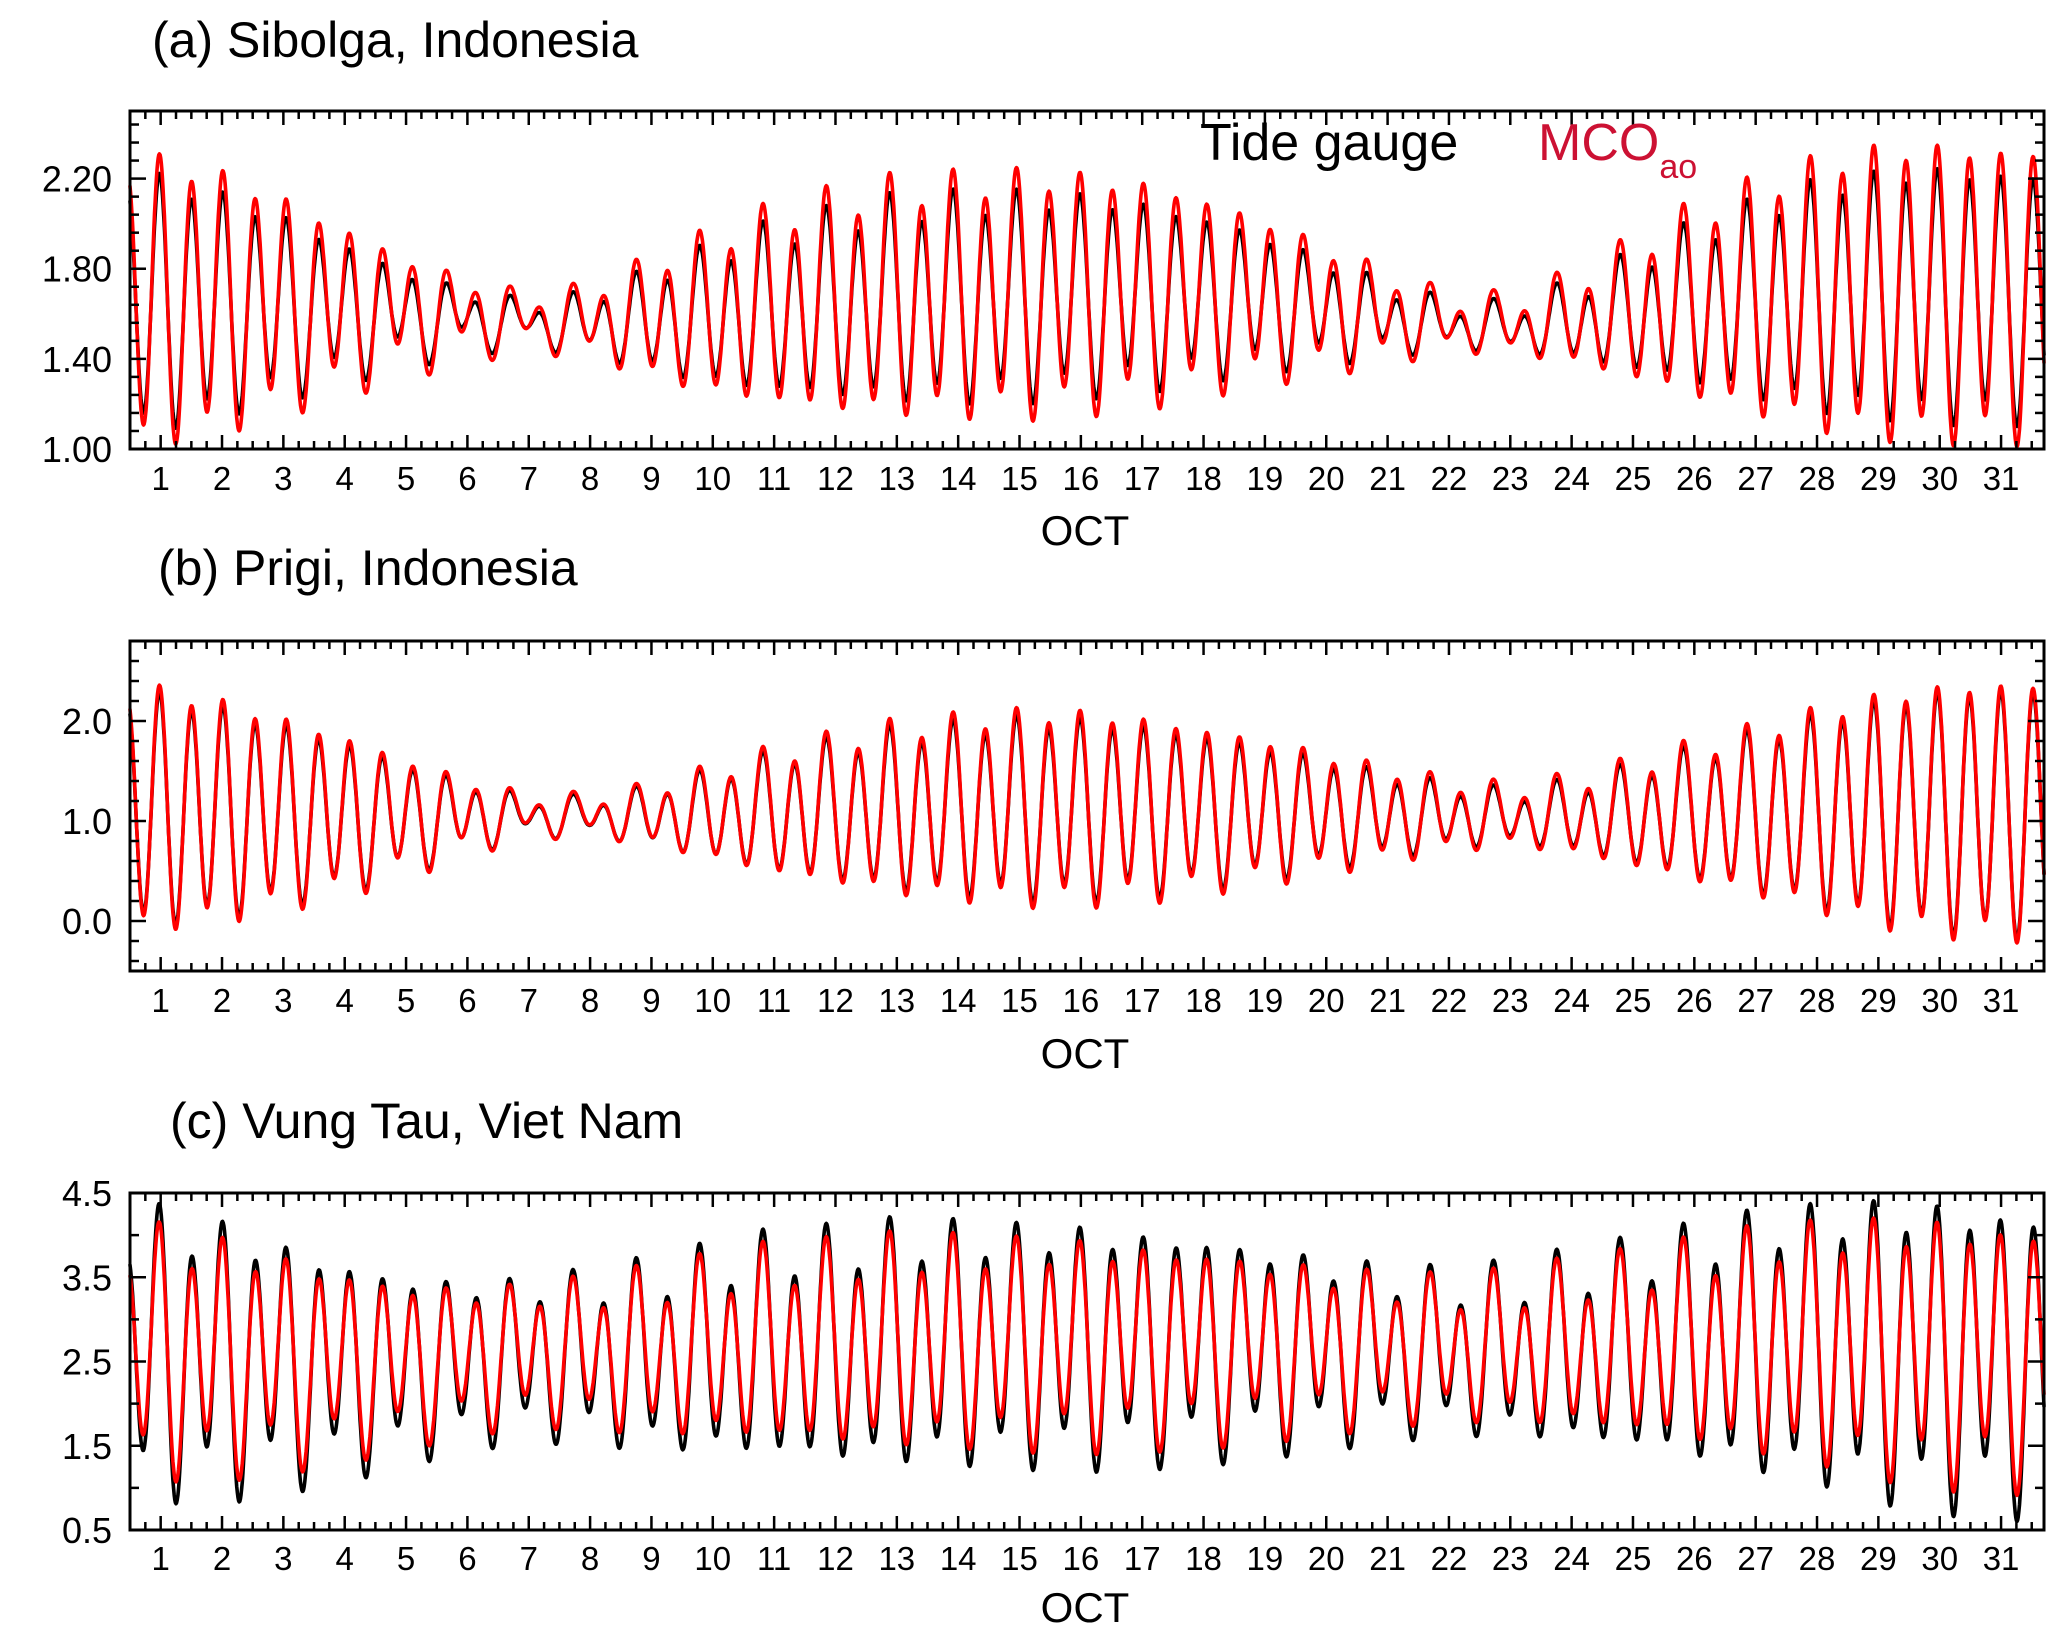 The height and width of the screenshot is (1641, 2067). I want to click on panel-b-x-tick-label: 28, so click(1817, 1000).